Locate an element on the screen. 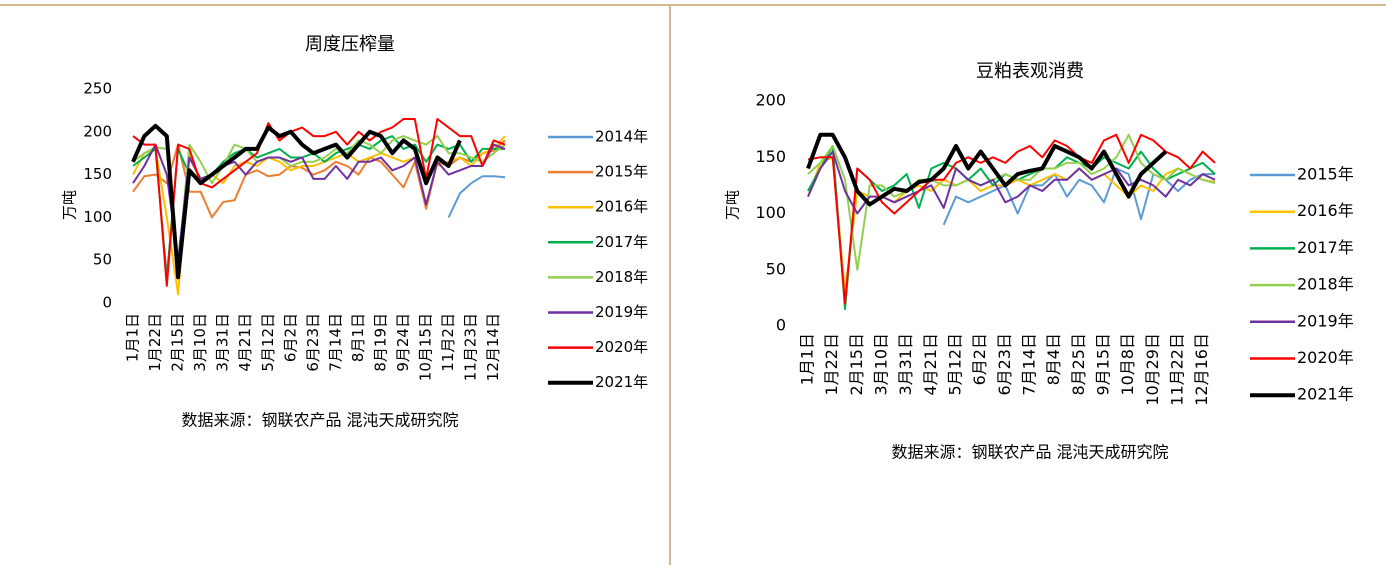 This screenshot has width=1386, height=565. x-tick-label: 12月16日 is located at coordinates (1201, 369).